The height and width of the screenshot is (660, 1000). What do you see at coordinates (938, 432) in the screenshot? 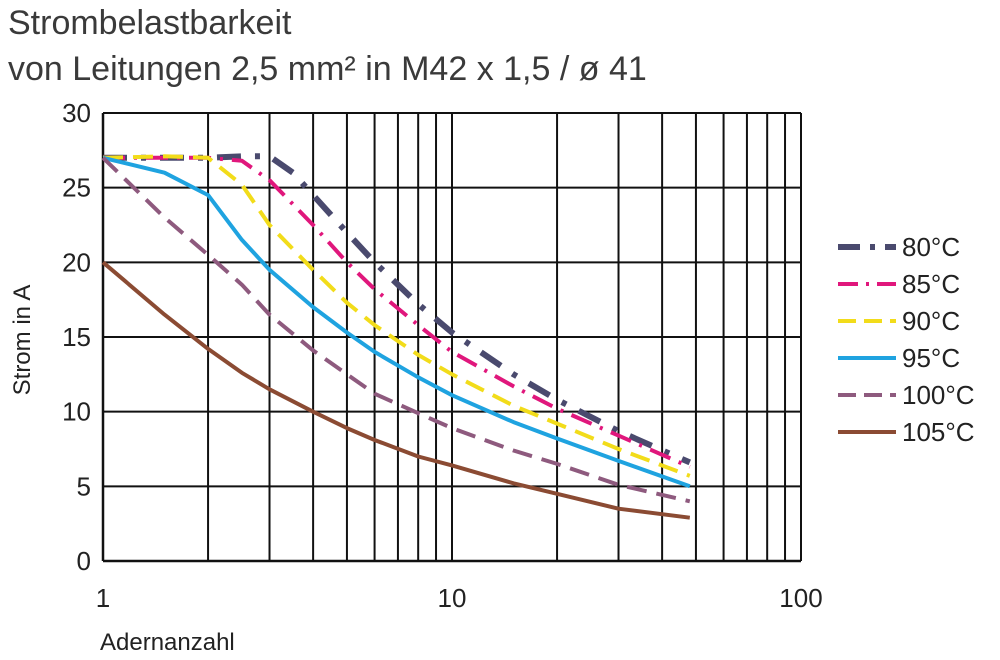
I see `legend-label-5: 105°C` at bounding box center [938, 432].